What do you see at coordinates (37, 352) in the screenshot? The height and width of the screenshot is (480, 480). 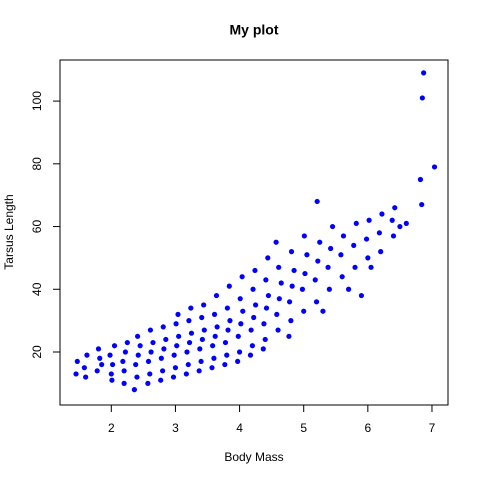 I see `y-tick-label: 20` at bounding box center [37, 352].